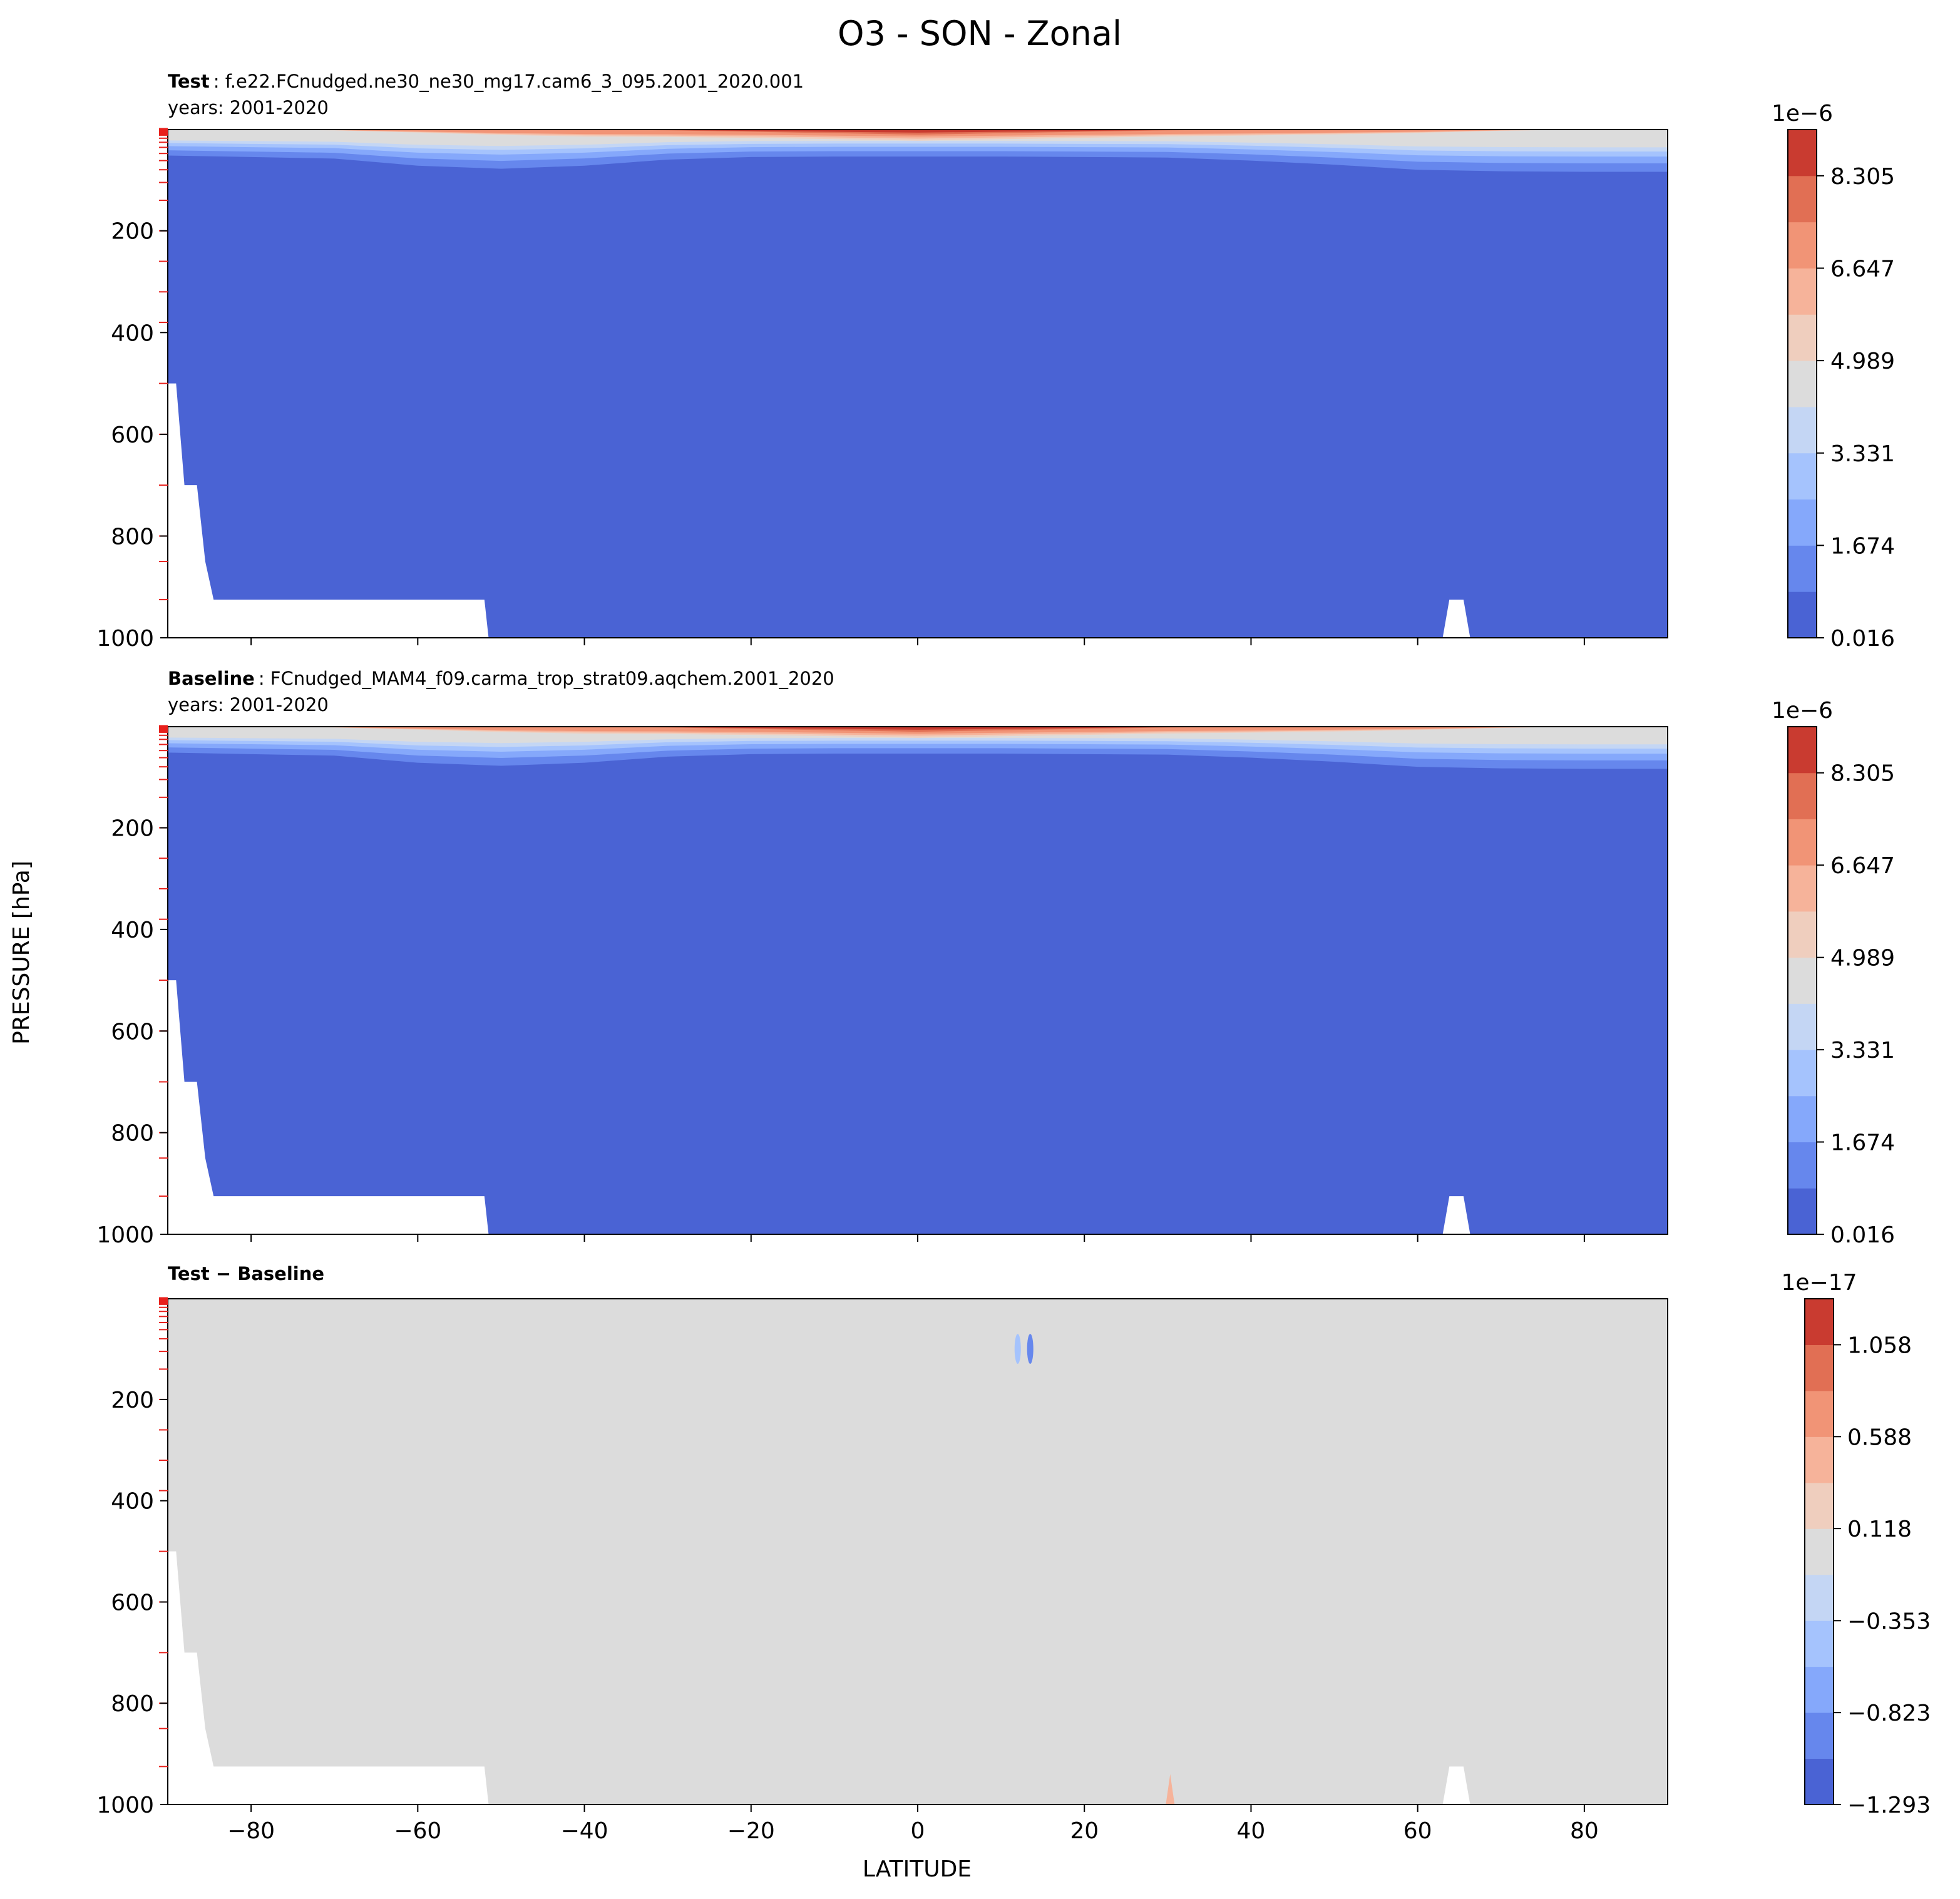  What do you see at coordinates (1889, 1805) in the screenshot?
I see `colorbar-tick-label: −1.293` at bounding box center [1889, 1805].